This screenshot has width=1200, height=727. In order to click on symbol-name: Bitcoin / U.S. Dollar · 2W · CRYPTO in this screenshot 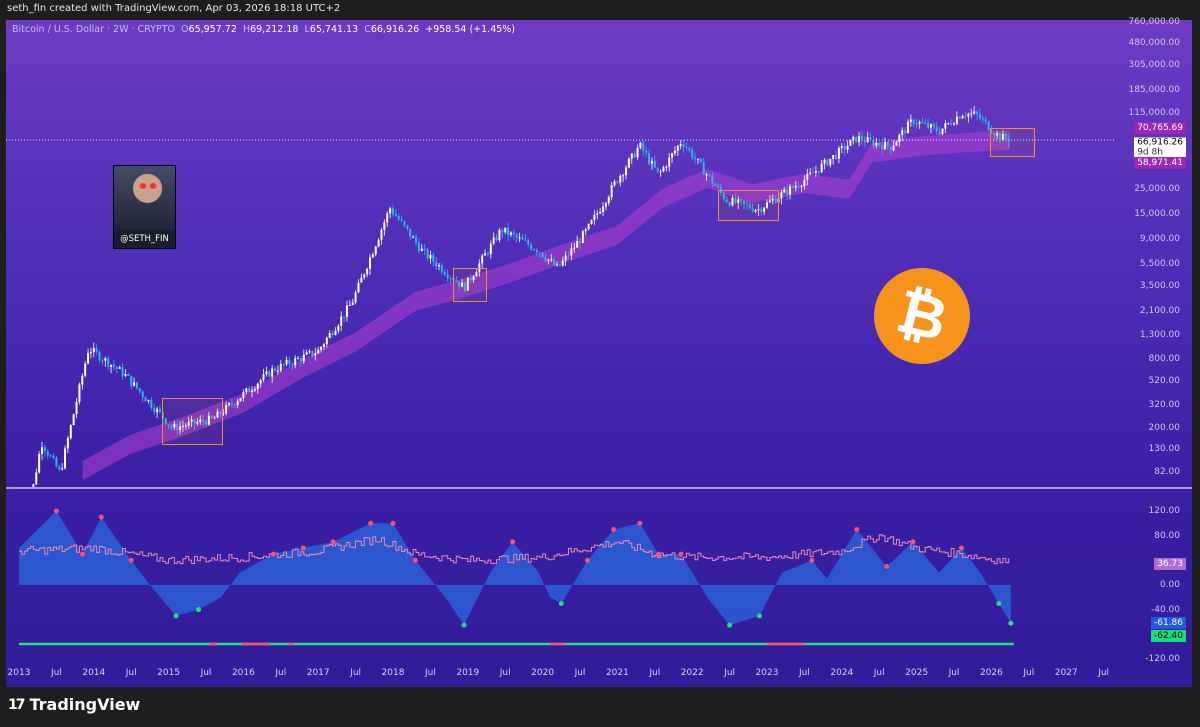, I will do `click(93, 29)`.